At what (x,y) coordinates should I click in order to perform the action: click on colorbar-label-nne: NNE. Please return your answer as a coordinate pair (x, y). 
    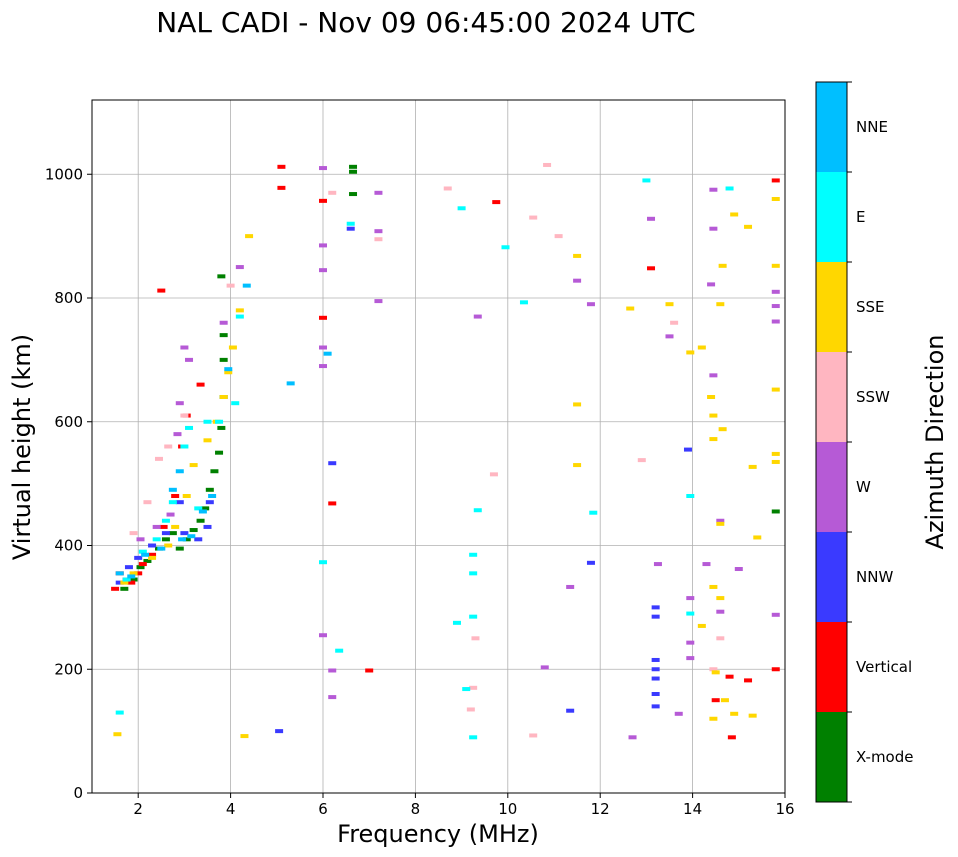
    Looking at the image, I should click on (872, 127).